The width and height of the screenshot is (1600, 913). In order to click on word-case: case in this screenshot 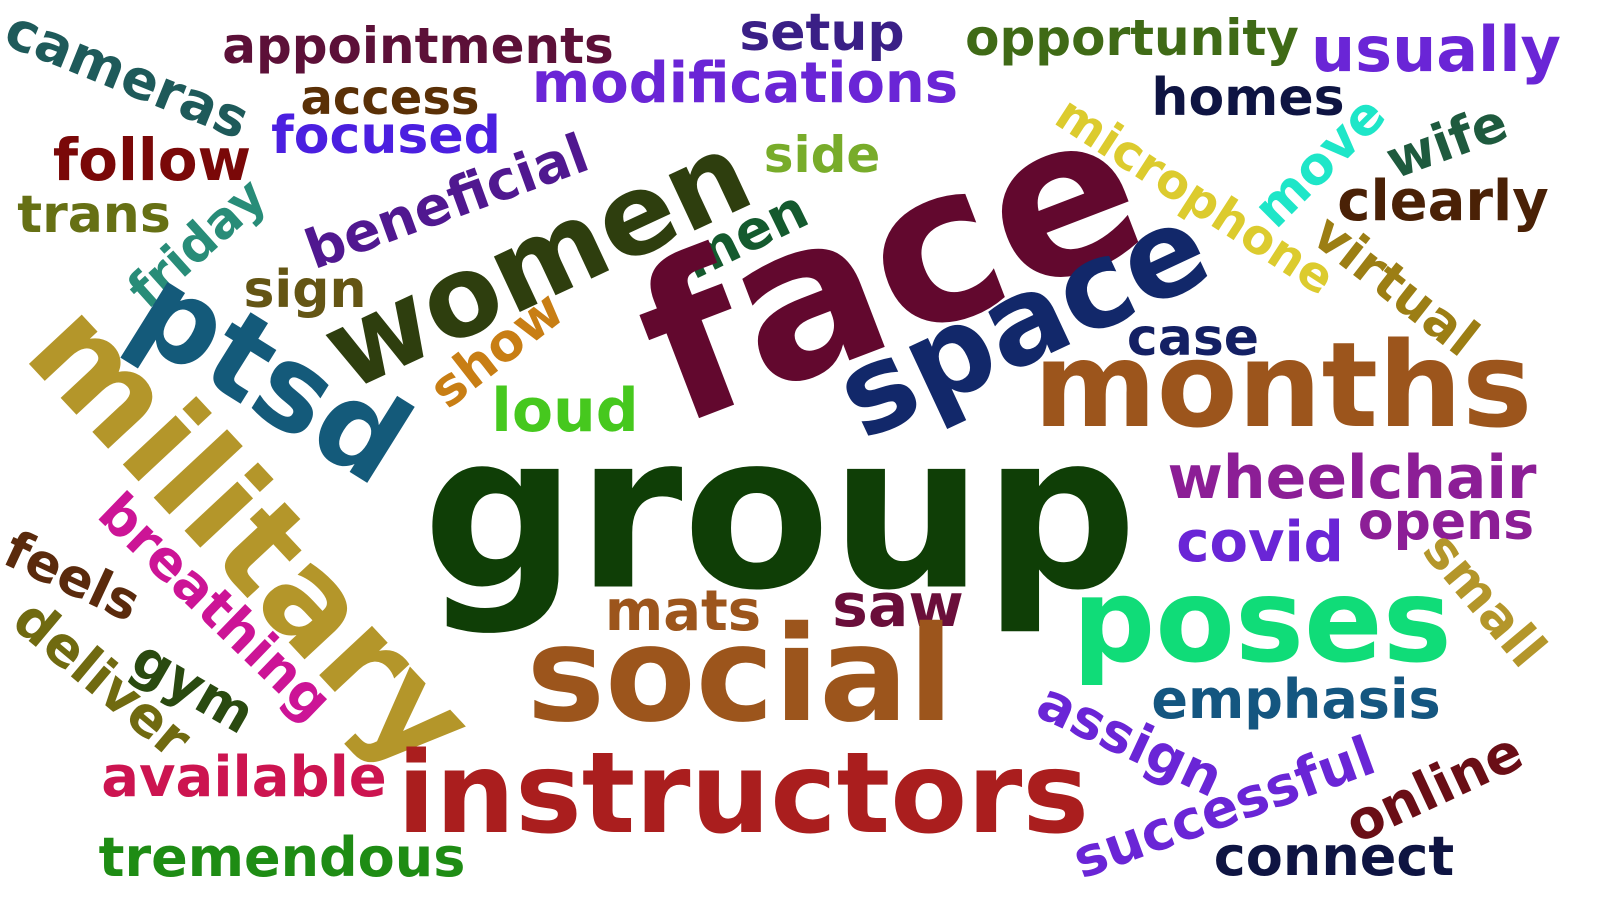, I will do `click(1193, 338)`.